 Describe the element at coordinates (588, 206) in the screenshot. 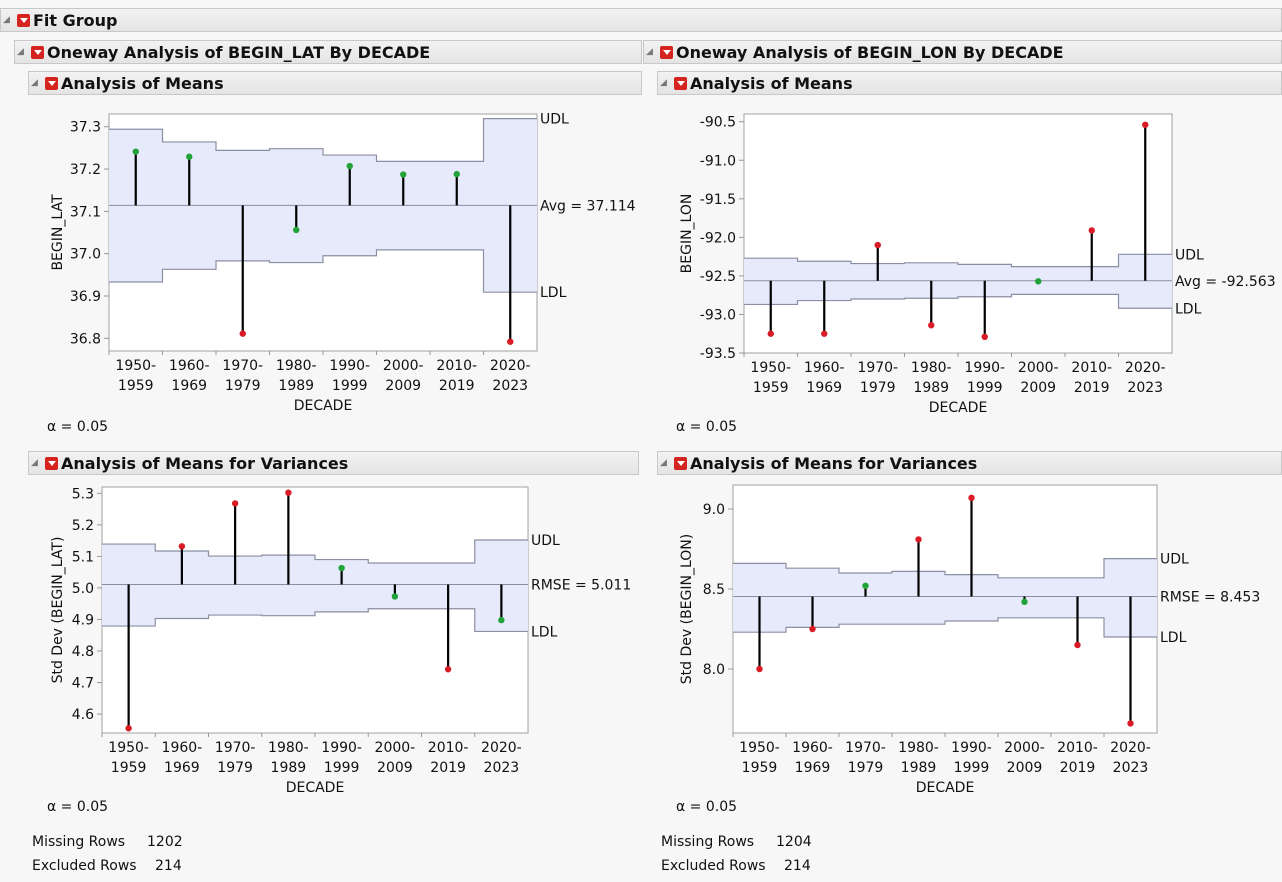

I see `center-label: Avg = 37.114` at that location.